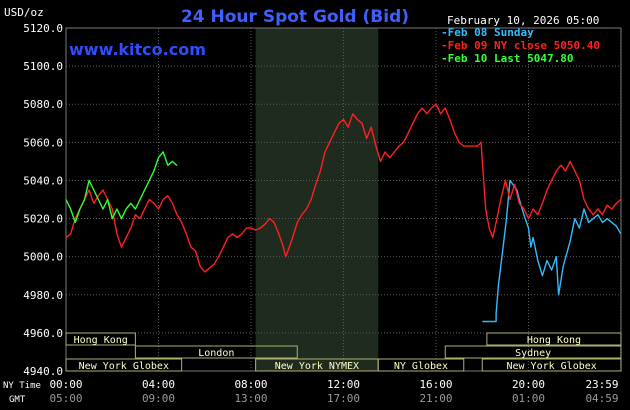 This screenshot has height=410, width=630. What do you see at coordinates (158, 398) in the screenshot?
I see `x-tick-label-gmt: 09:00` at bounding box center [158, 398].